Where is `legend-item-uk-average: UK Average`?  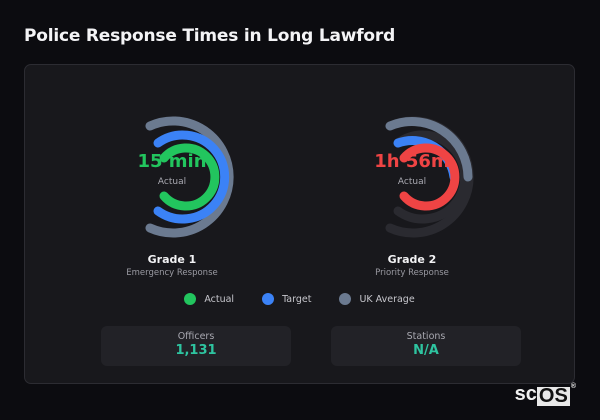
legend-item-uk-average: UK Average is located at coordinates (377, 299).